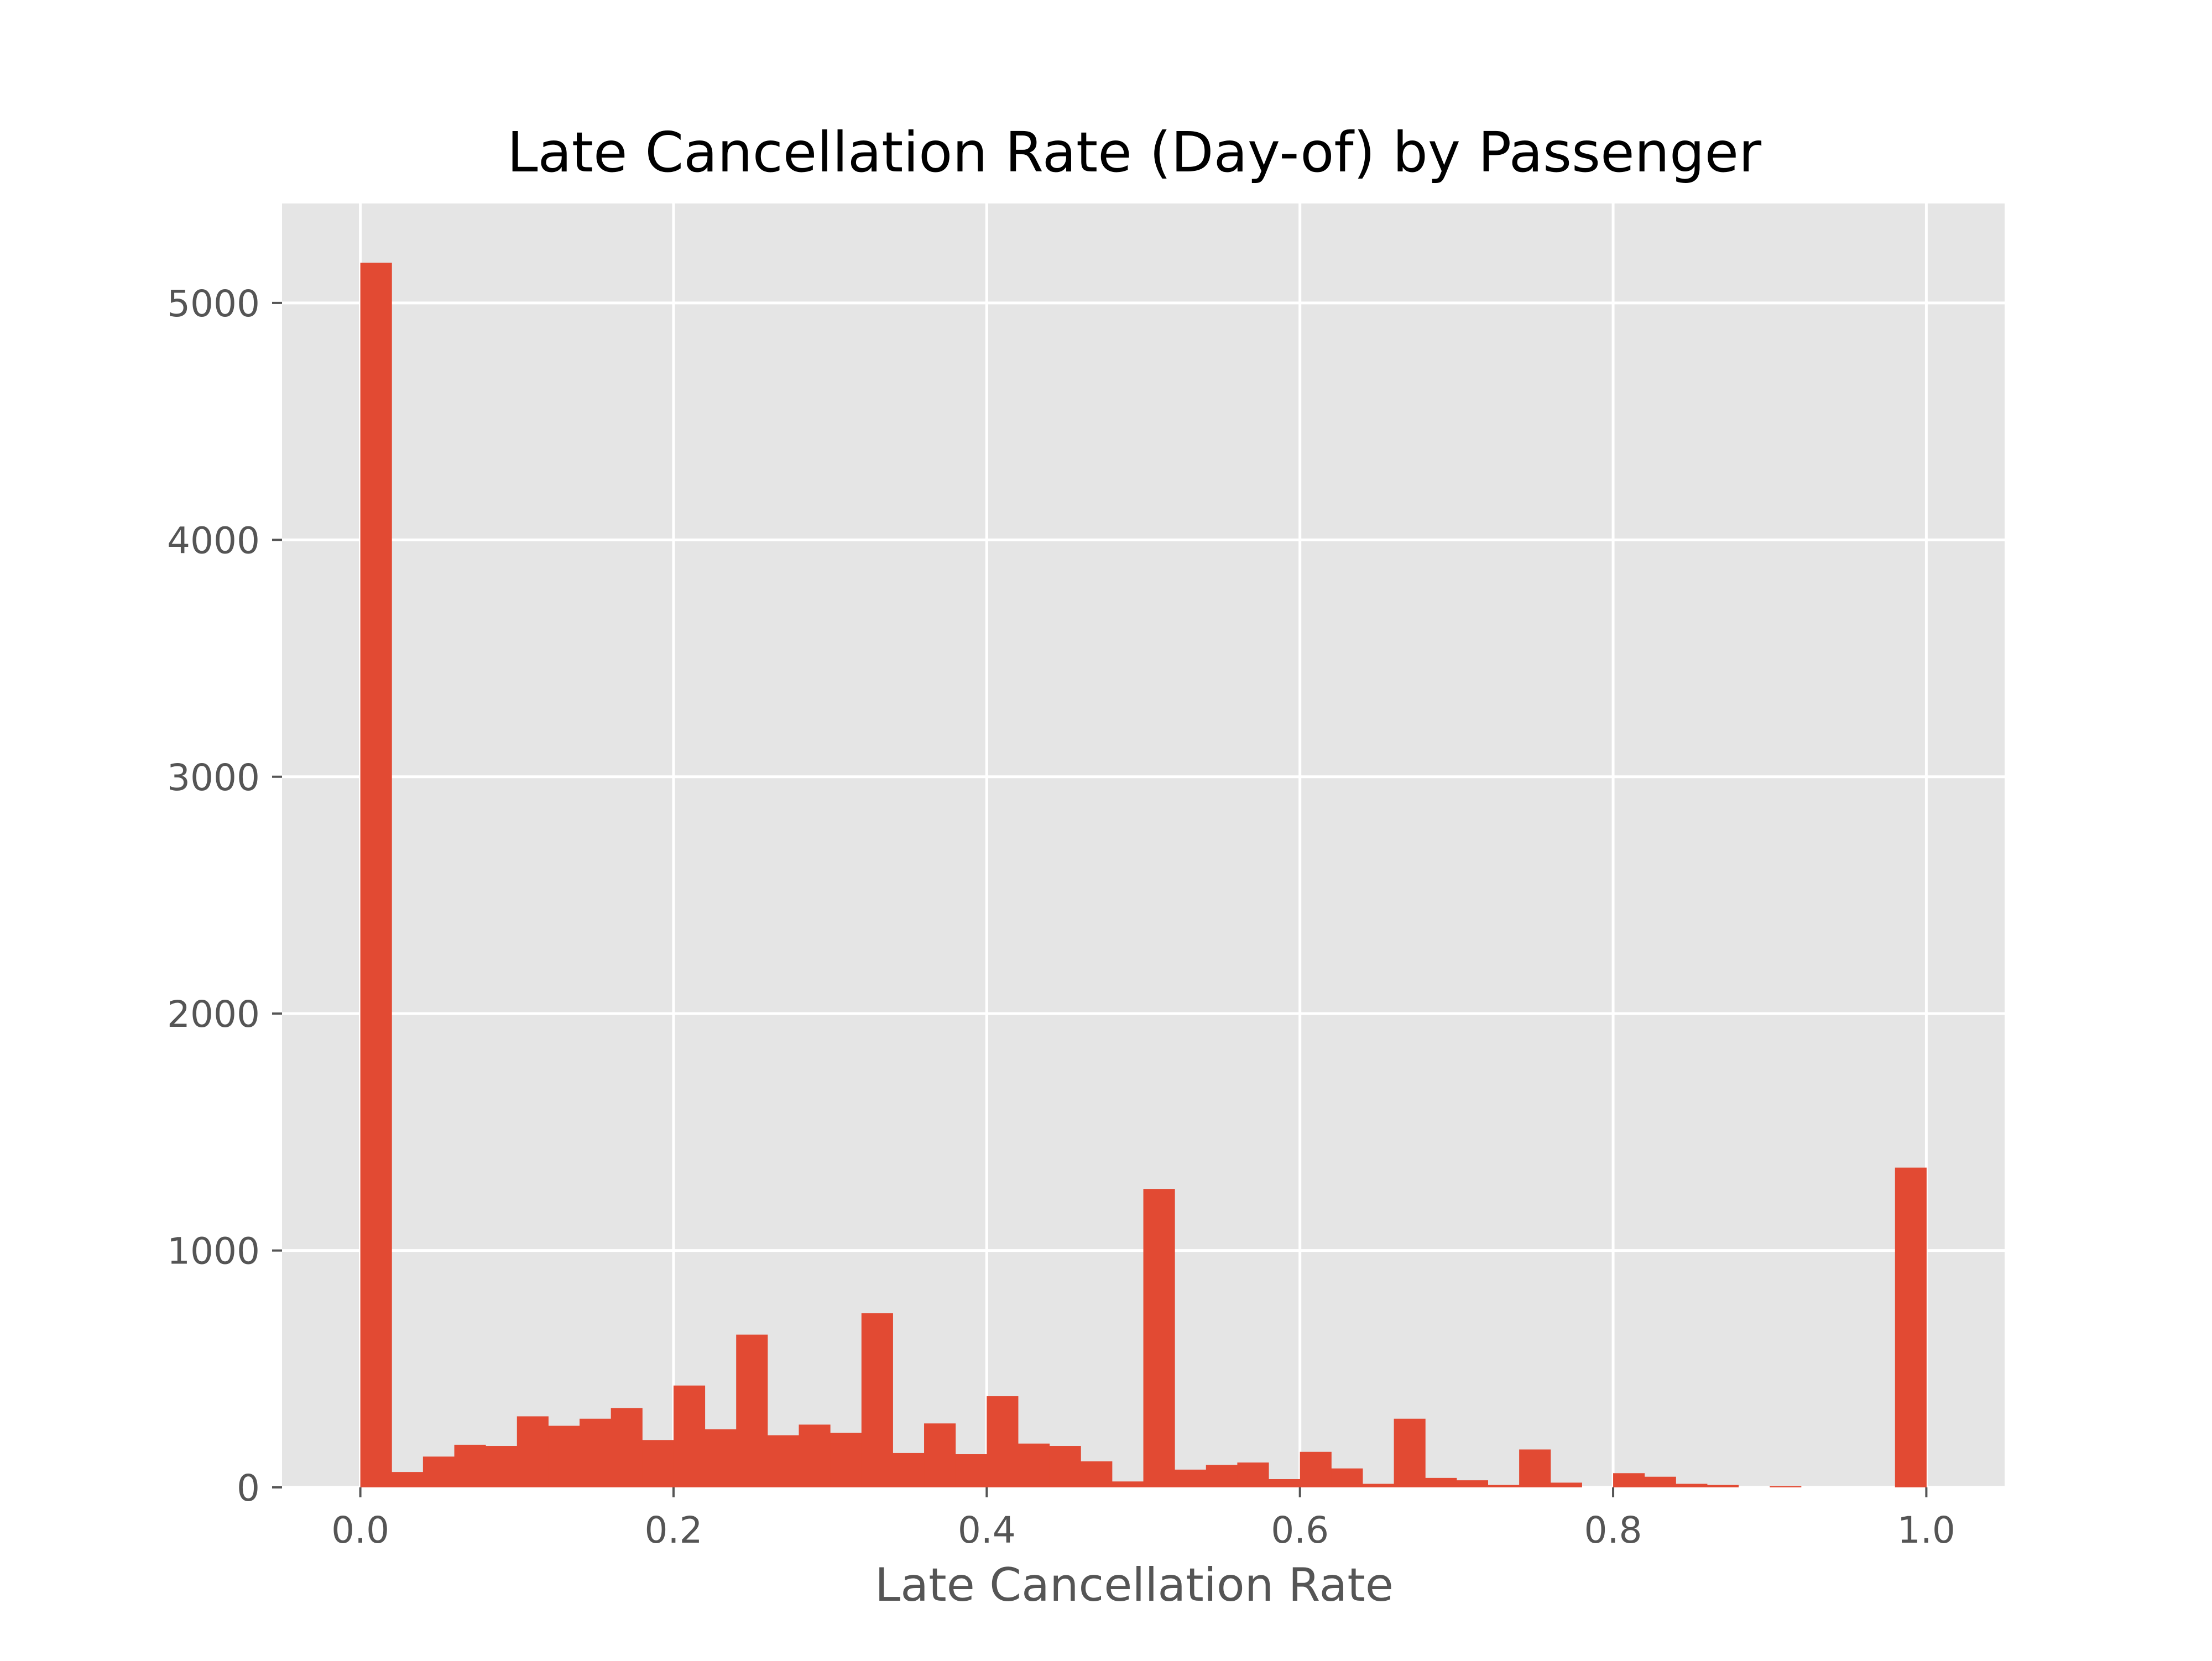 The image size is (2212, 1661). Describe the element at coordinates (1134, 1585) in the screenshot. I see `x-axis-label: Late Cancellation Rate` at that location.